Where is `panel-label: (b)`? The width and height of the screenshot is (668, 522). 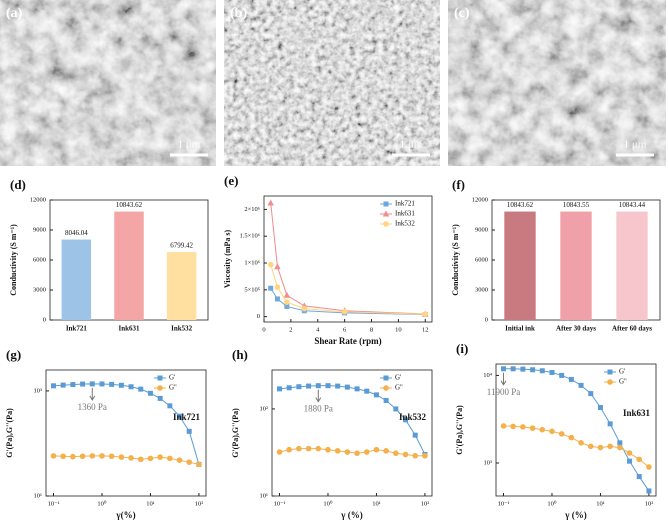 panel-label: (b) is located at coordinates (238, 13).